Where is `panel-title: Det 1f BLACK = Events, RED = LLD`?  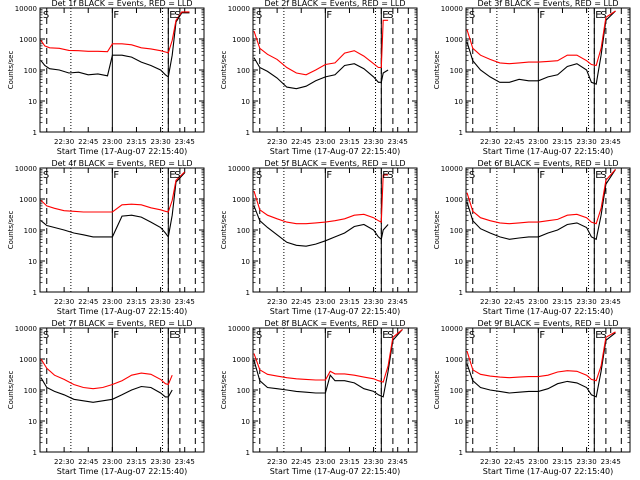 panel-title: Det 1f BLACK = Events, RED = LLD is located at coordinates (121, 4).